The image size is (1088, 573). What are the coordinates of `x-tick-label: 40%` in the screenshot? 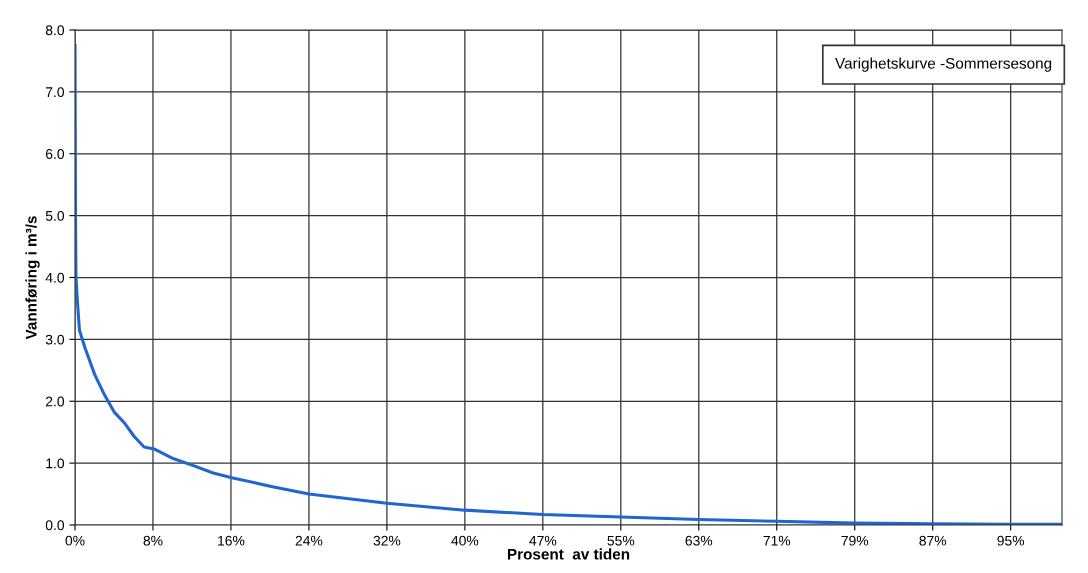 It's located at (465, 540).